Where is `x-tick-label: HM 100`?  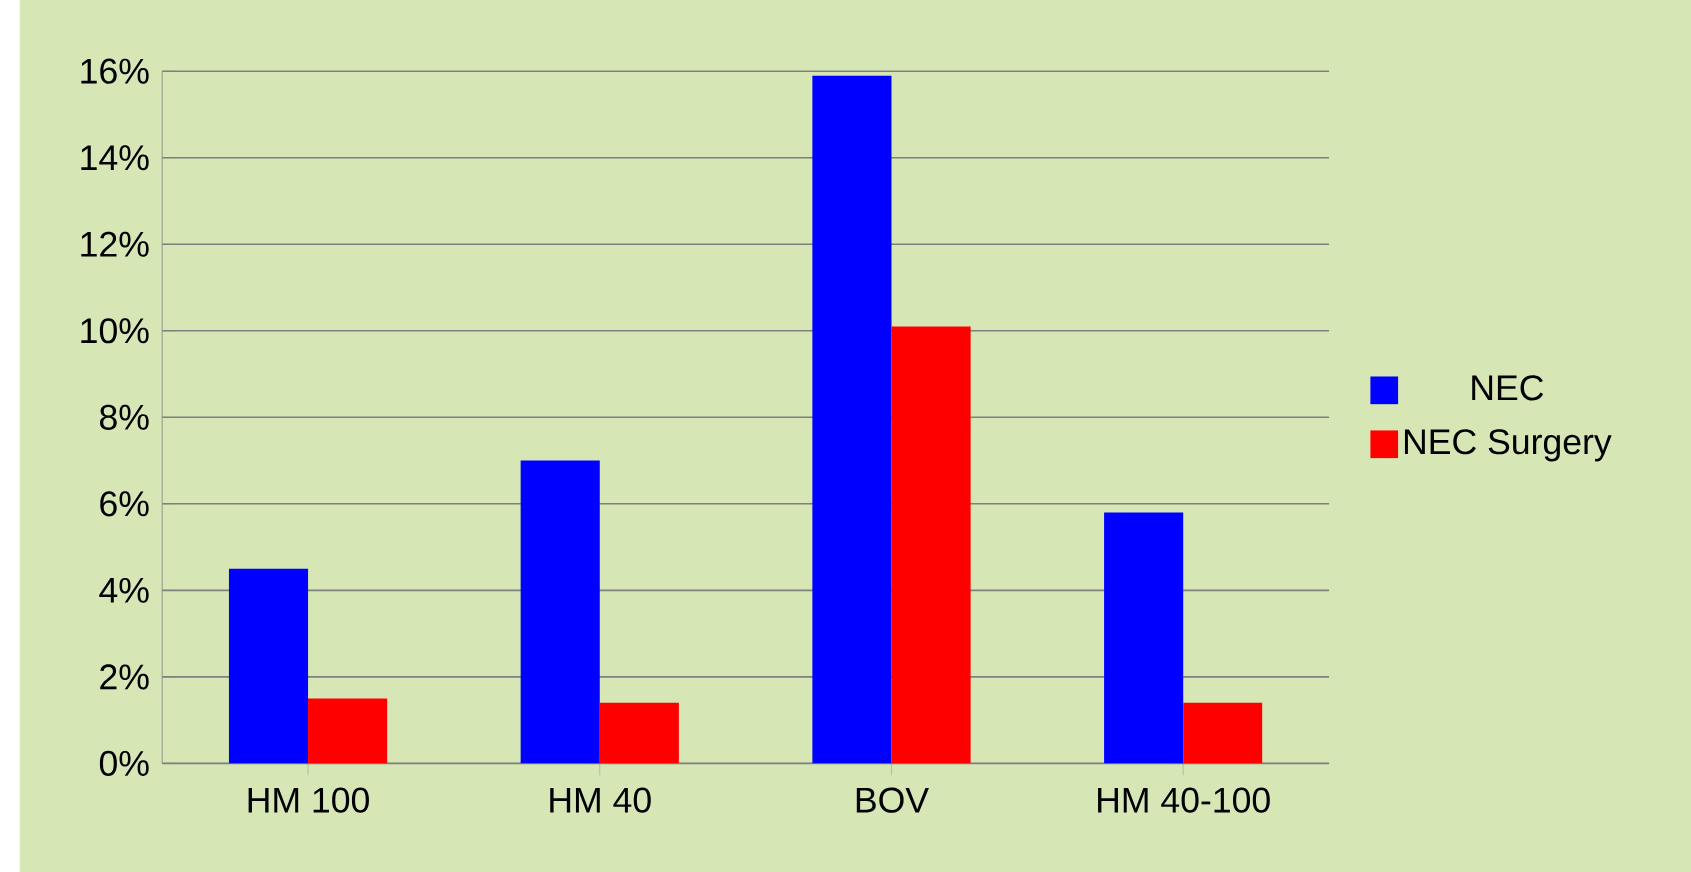 x-tick-label: HM 100 is located at coordinates (308, 800).